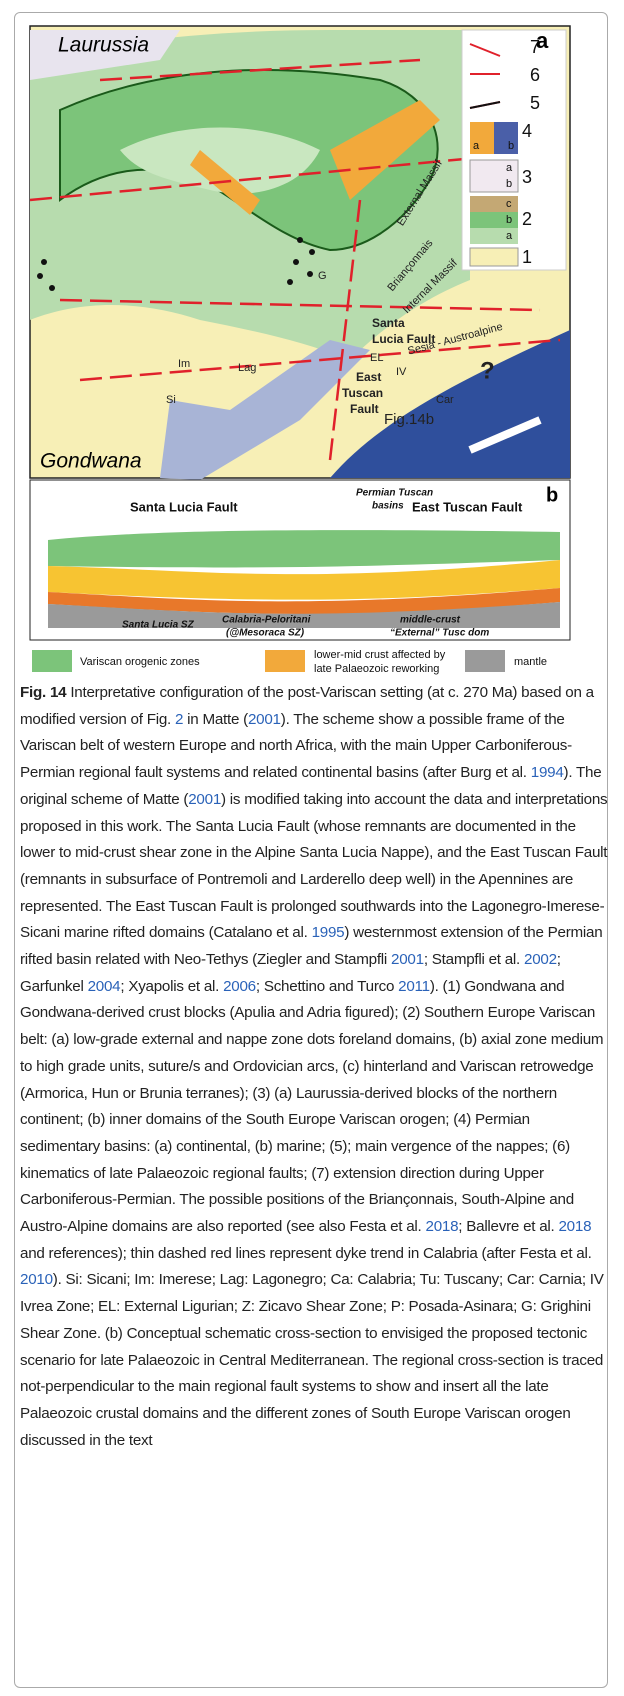 The width and height of the screenshot is (624, 1696). What do you see at coordinates (376, 669) in the screenshot?
I see `legend-label: late Palaeozoic reworking` at bounding box center [376, 669].